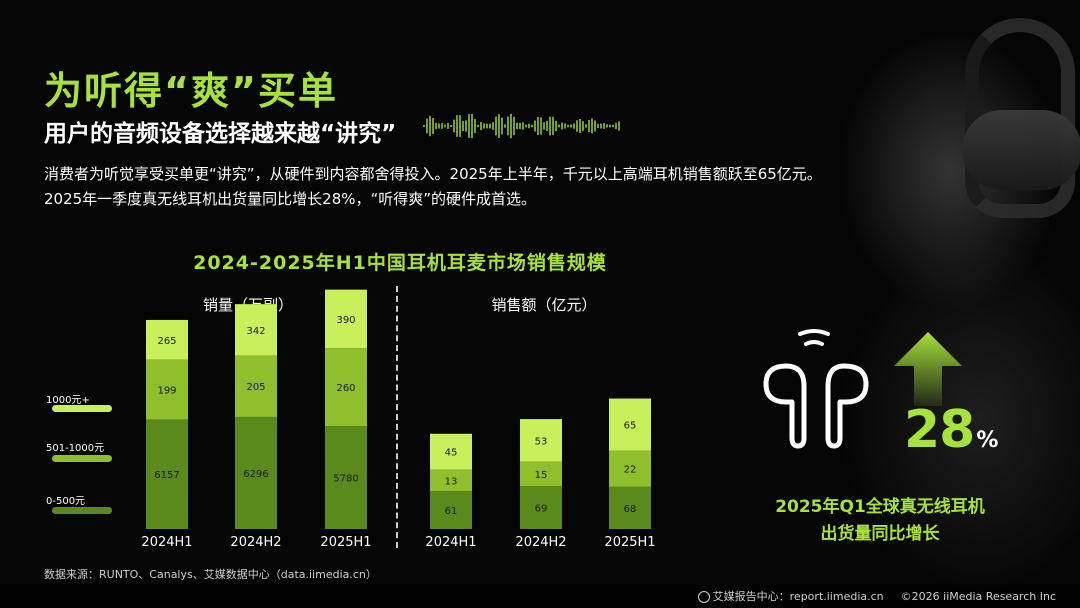  I want to click on data-label: 205, so click(255, 387).